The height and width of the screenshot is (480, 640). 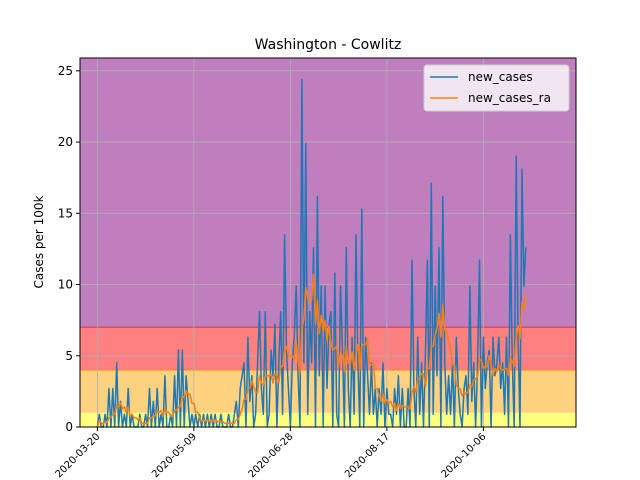 What do you see at coordinates (464, 455) in the screenshot?
I see `x-tick-label-4: 2020-10-06` at bounding box center [464, 455].